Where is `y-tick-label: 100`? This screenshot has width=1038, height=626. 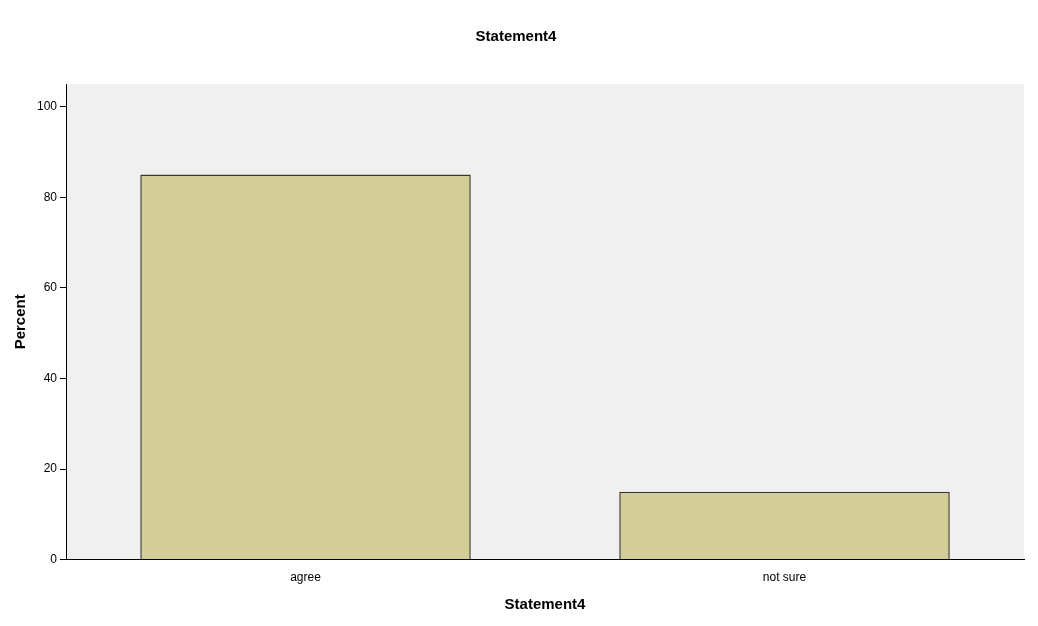
y-tick-label: 100 is located at coordinates (47, 105).